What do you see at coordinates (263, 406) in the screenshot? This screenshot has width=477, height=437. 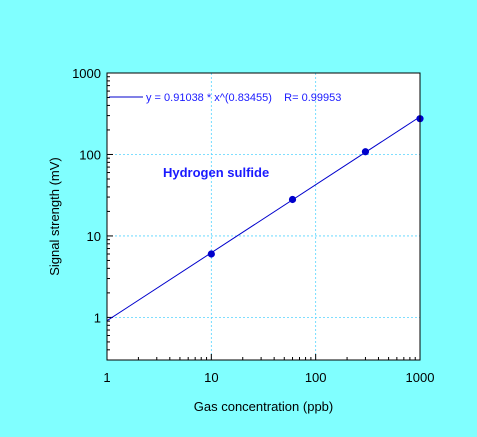 I see `x-axis-label: Gas concentration (ppb)` at bounding box center [263, 406].